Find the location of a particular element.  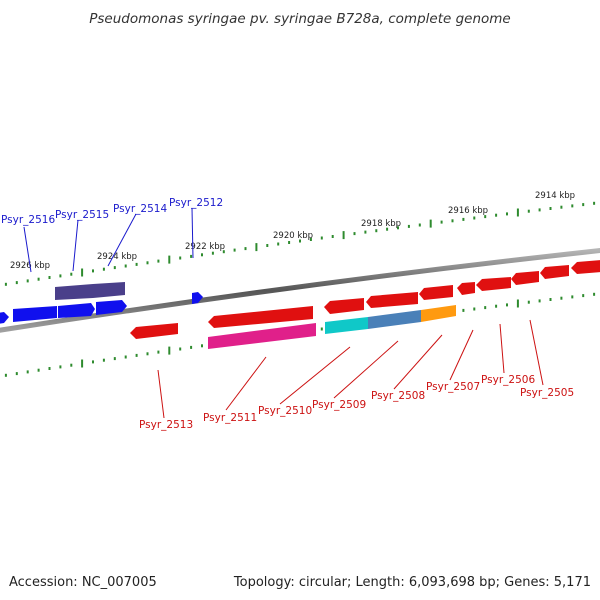

gene-label-psyr-2506: Psyr_2506 is located at coordinates (508, 380).